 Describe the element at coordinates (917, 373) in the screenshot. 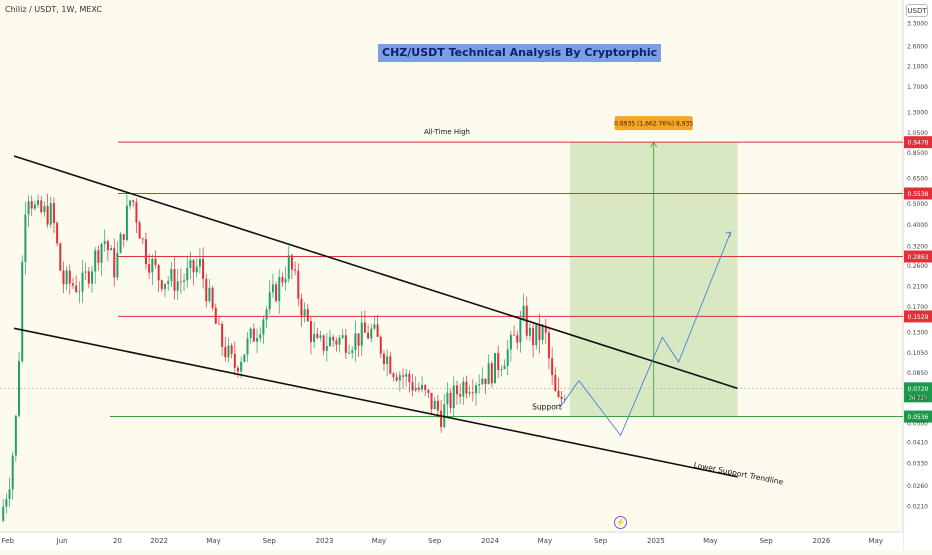

I see `y-tick-label: 0.0850` at that location.